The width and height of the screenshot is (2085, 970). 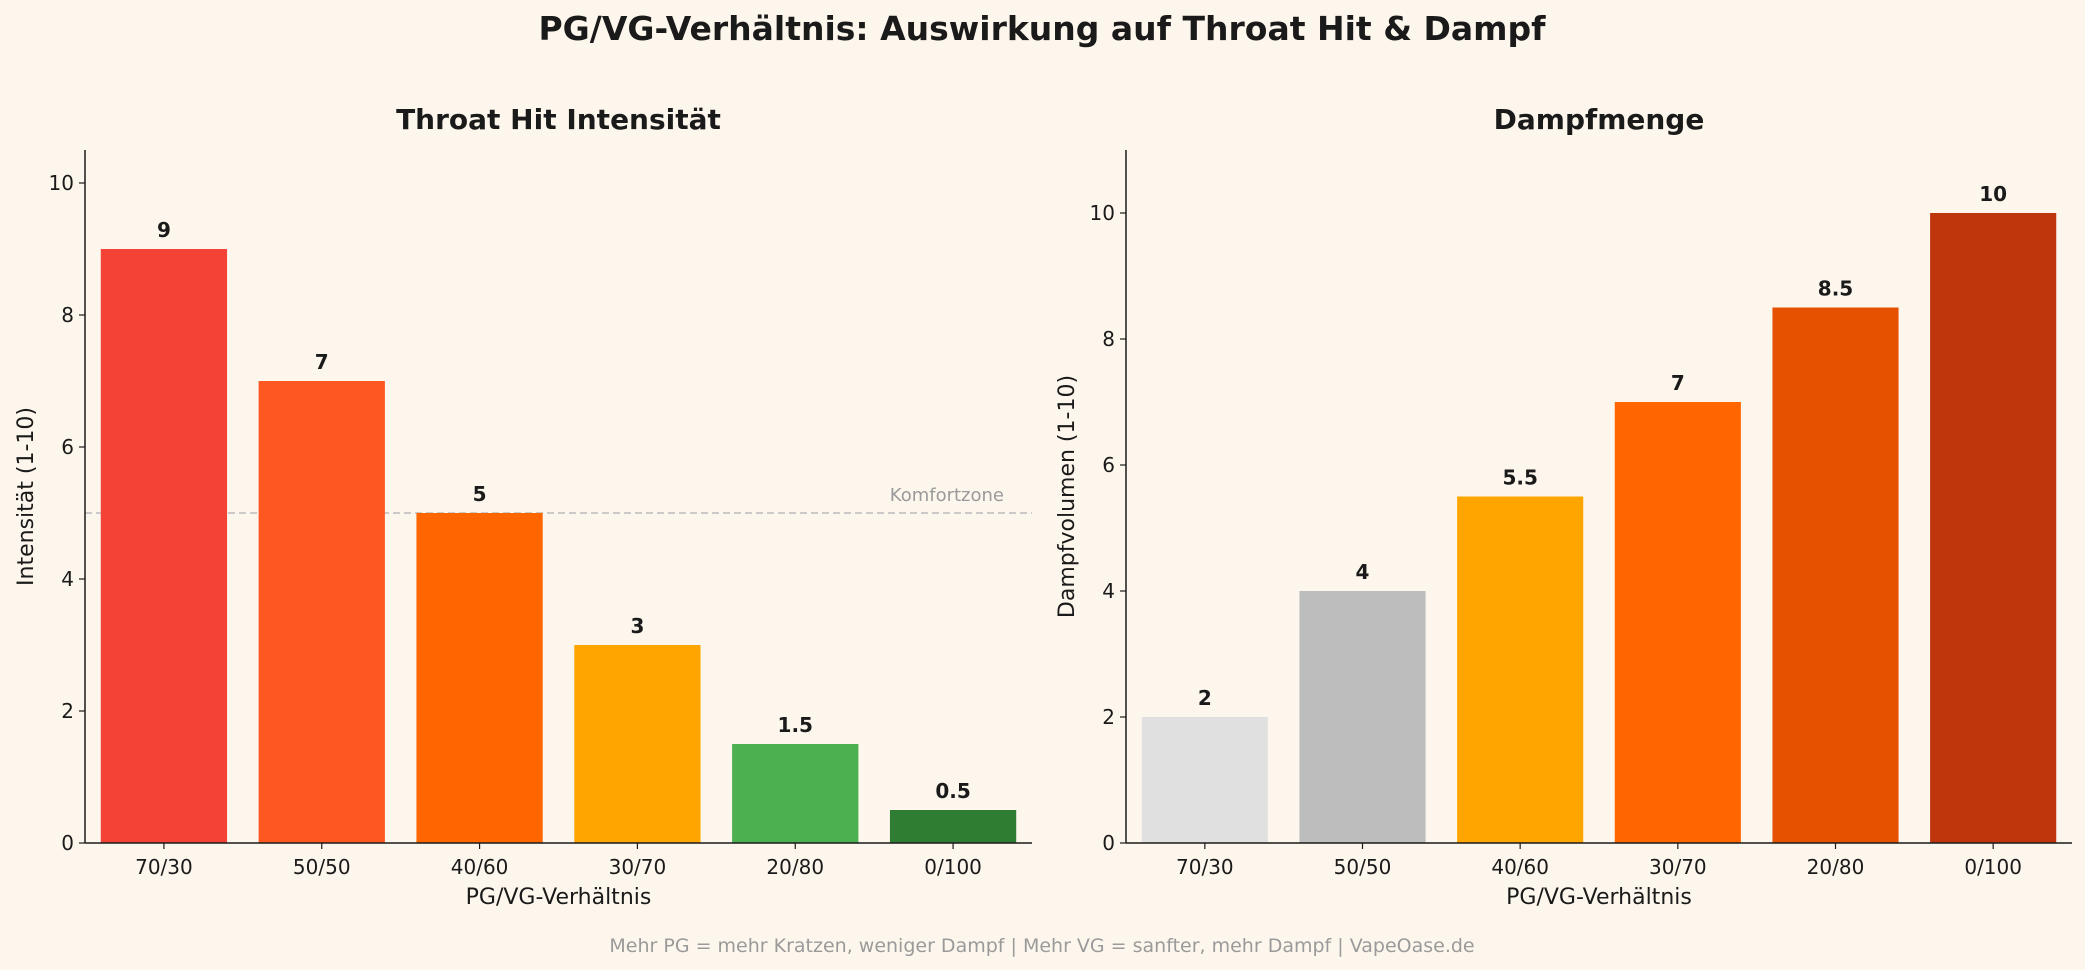 I want to click on value-label: 10, so click(x=1993, y=194).